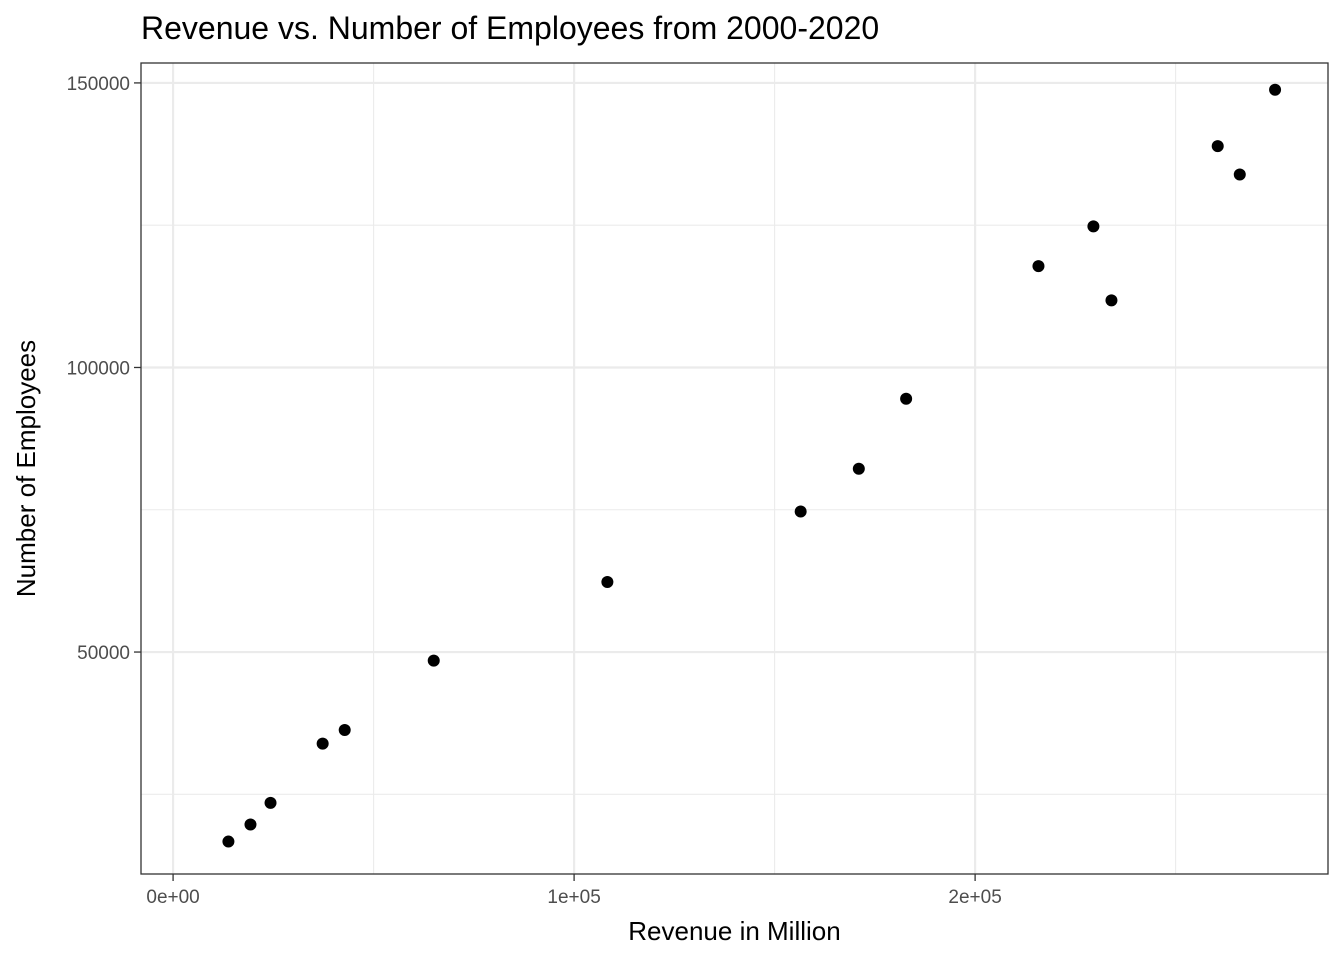  I want to click on x-axis-label: Revenue in Million, so click(734, 931).